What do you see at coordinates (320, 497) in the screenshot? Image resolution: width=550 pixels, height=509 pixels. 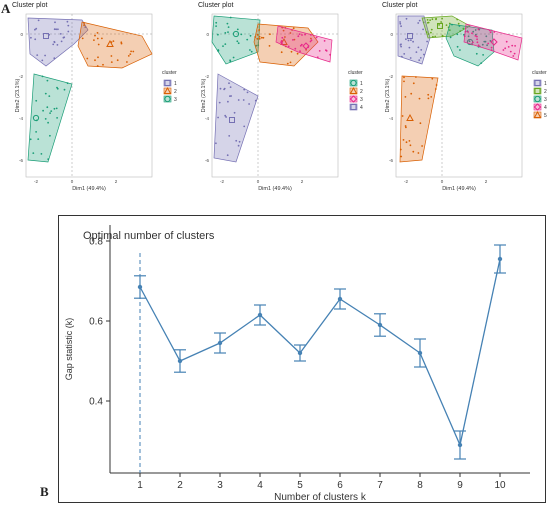 I see `x-axis-label: Number of clusters k` at bounding box center [320, 497].